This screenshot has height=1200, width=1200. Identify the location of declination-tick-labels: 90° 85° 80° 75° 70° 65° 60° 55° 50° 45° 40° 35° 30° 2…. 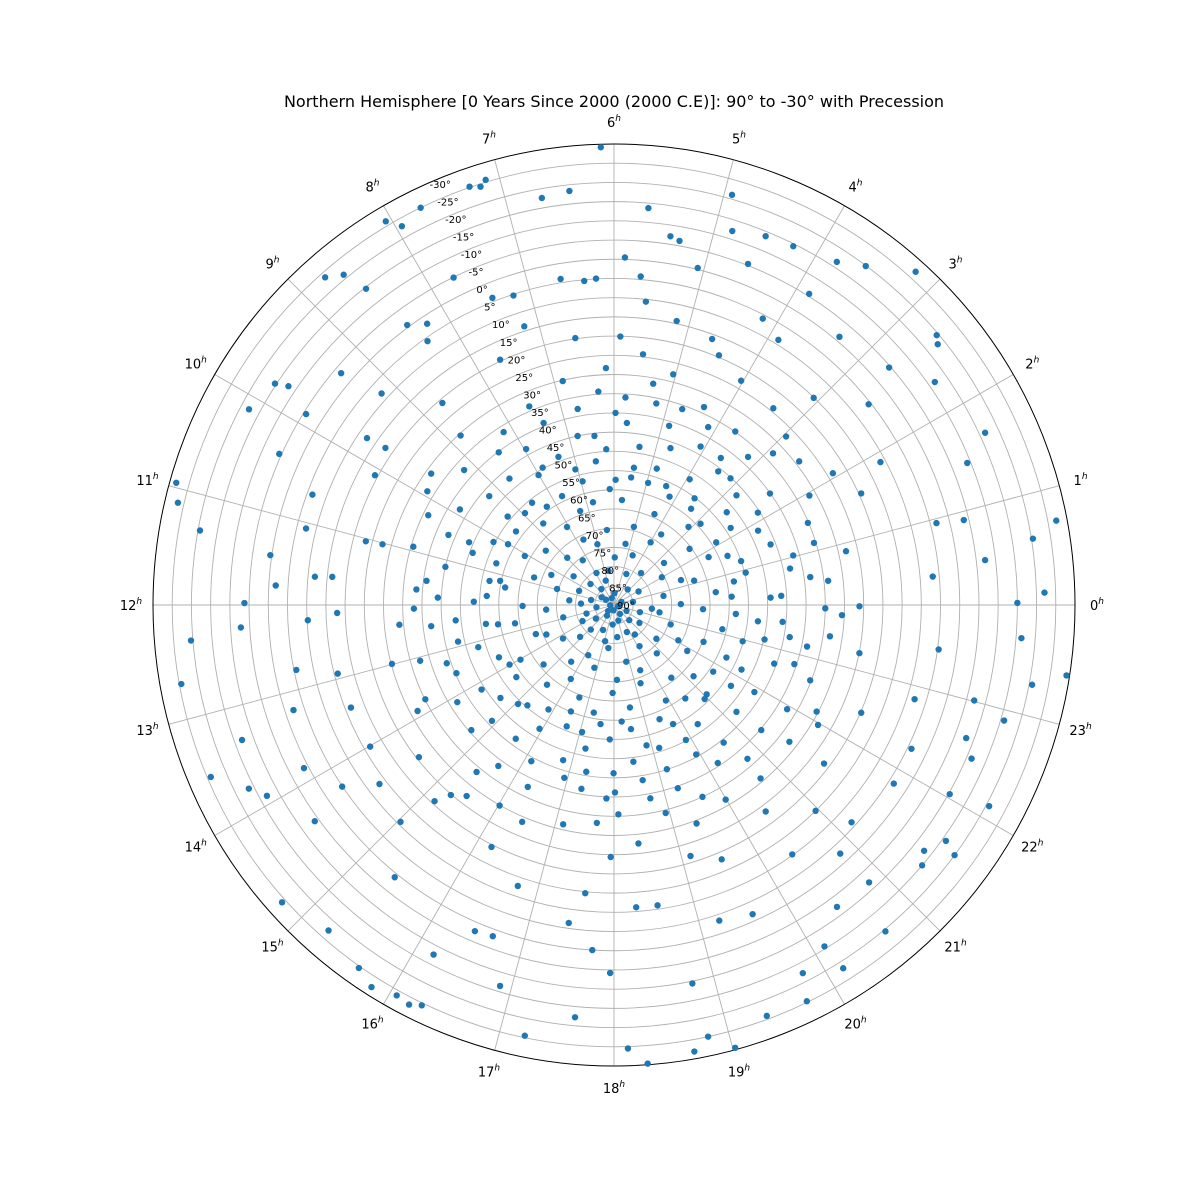
(531, 396).